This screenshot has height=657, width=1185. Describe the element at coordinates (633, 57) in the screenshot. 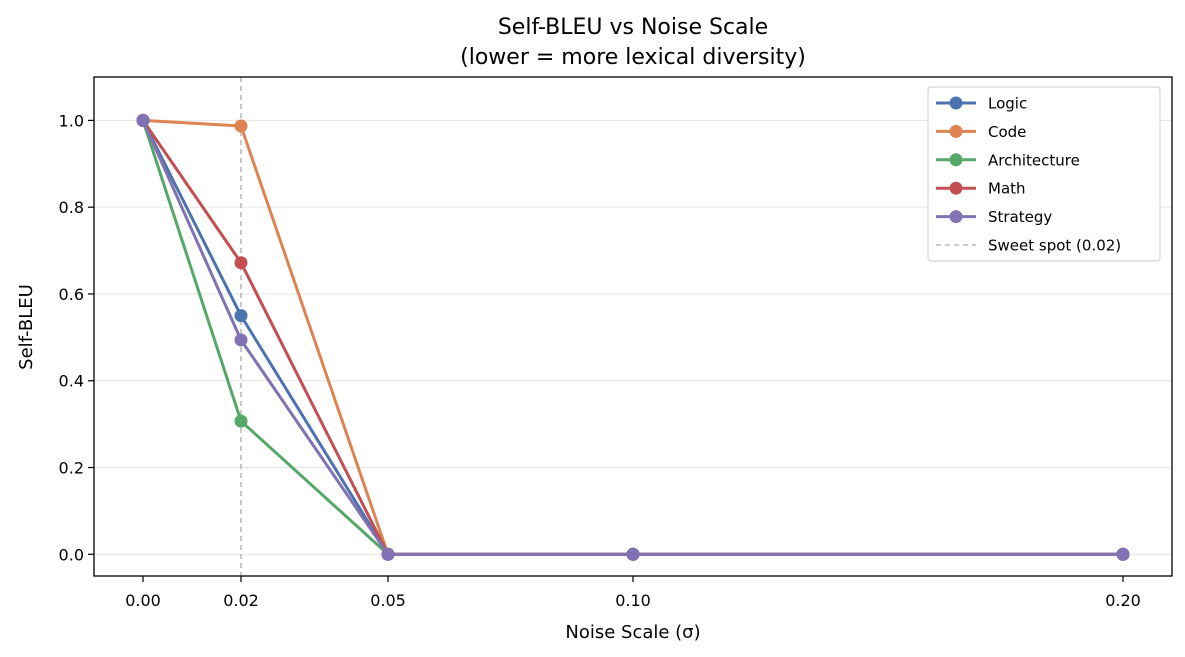

I see `chart-subtitle: (lower = more lexical diversity)` at that location.